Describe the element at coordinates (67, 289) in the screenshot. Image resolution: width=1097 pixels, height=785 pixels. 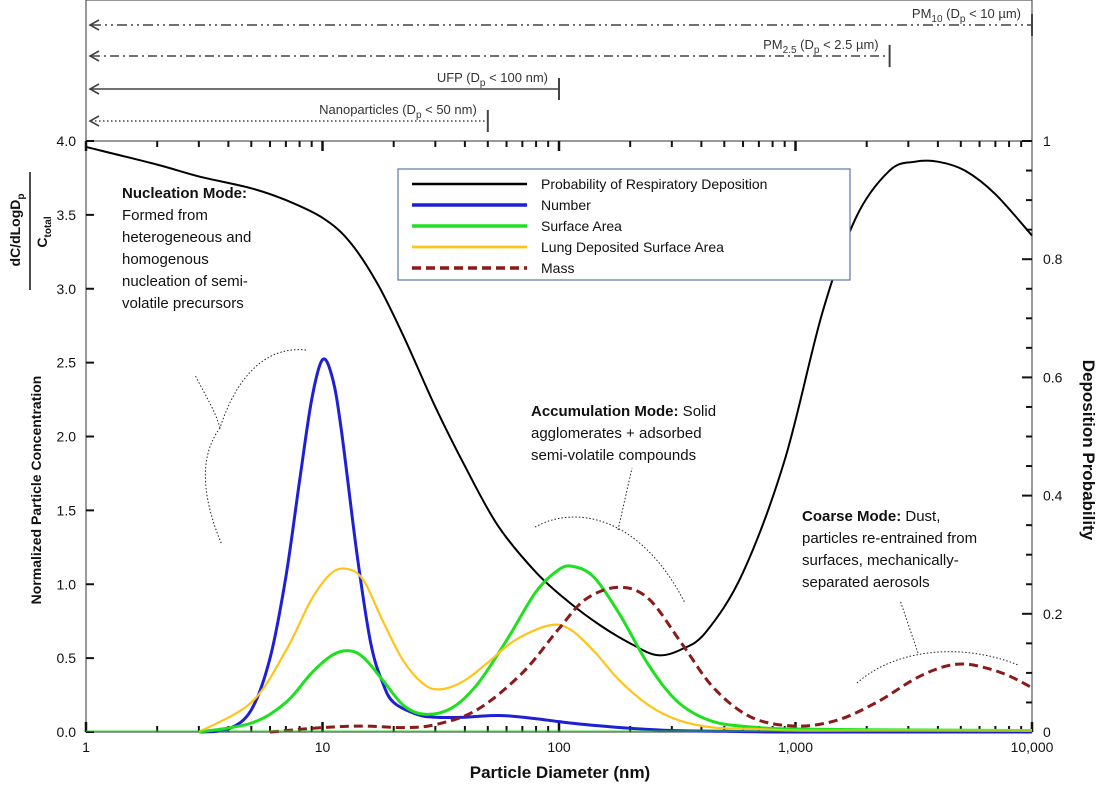
I see `y-tick-label: 3.0` at that location.